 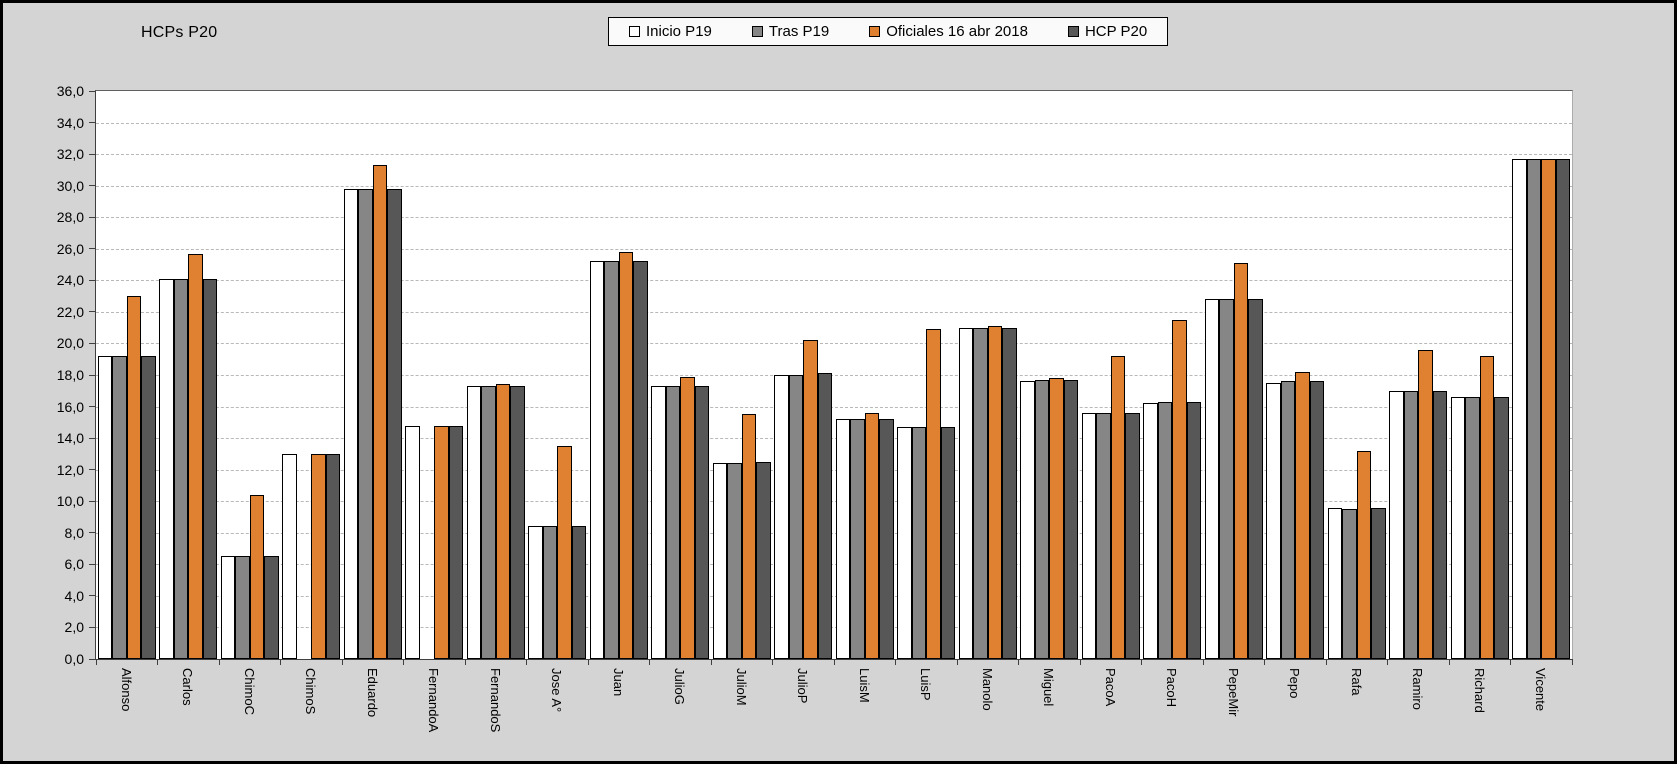 I want to click on bar-hcp-p20-pepo, so click(x=1317, y=520).